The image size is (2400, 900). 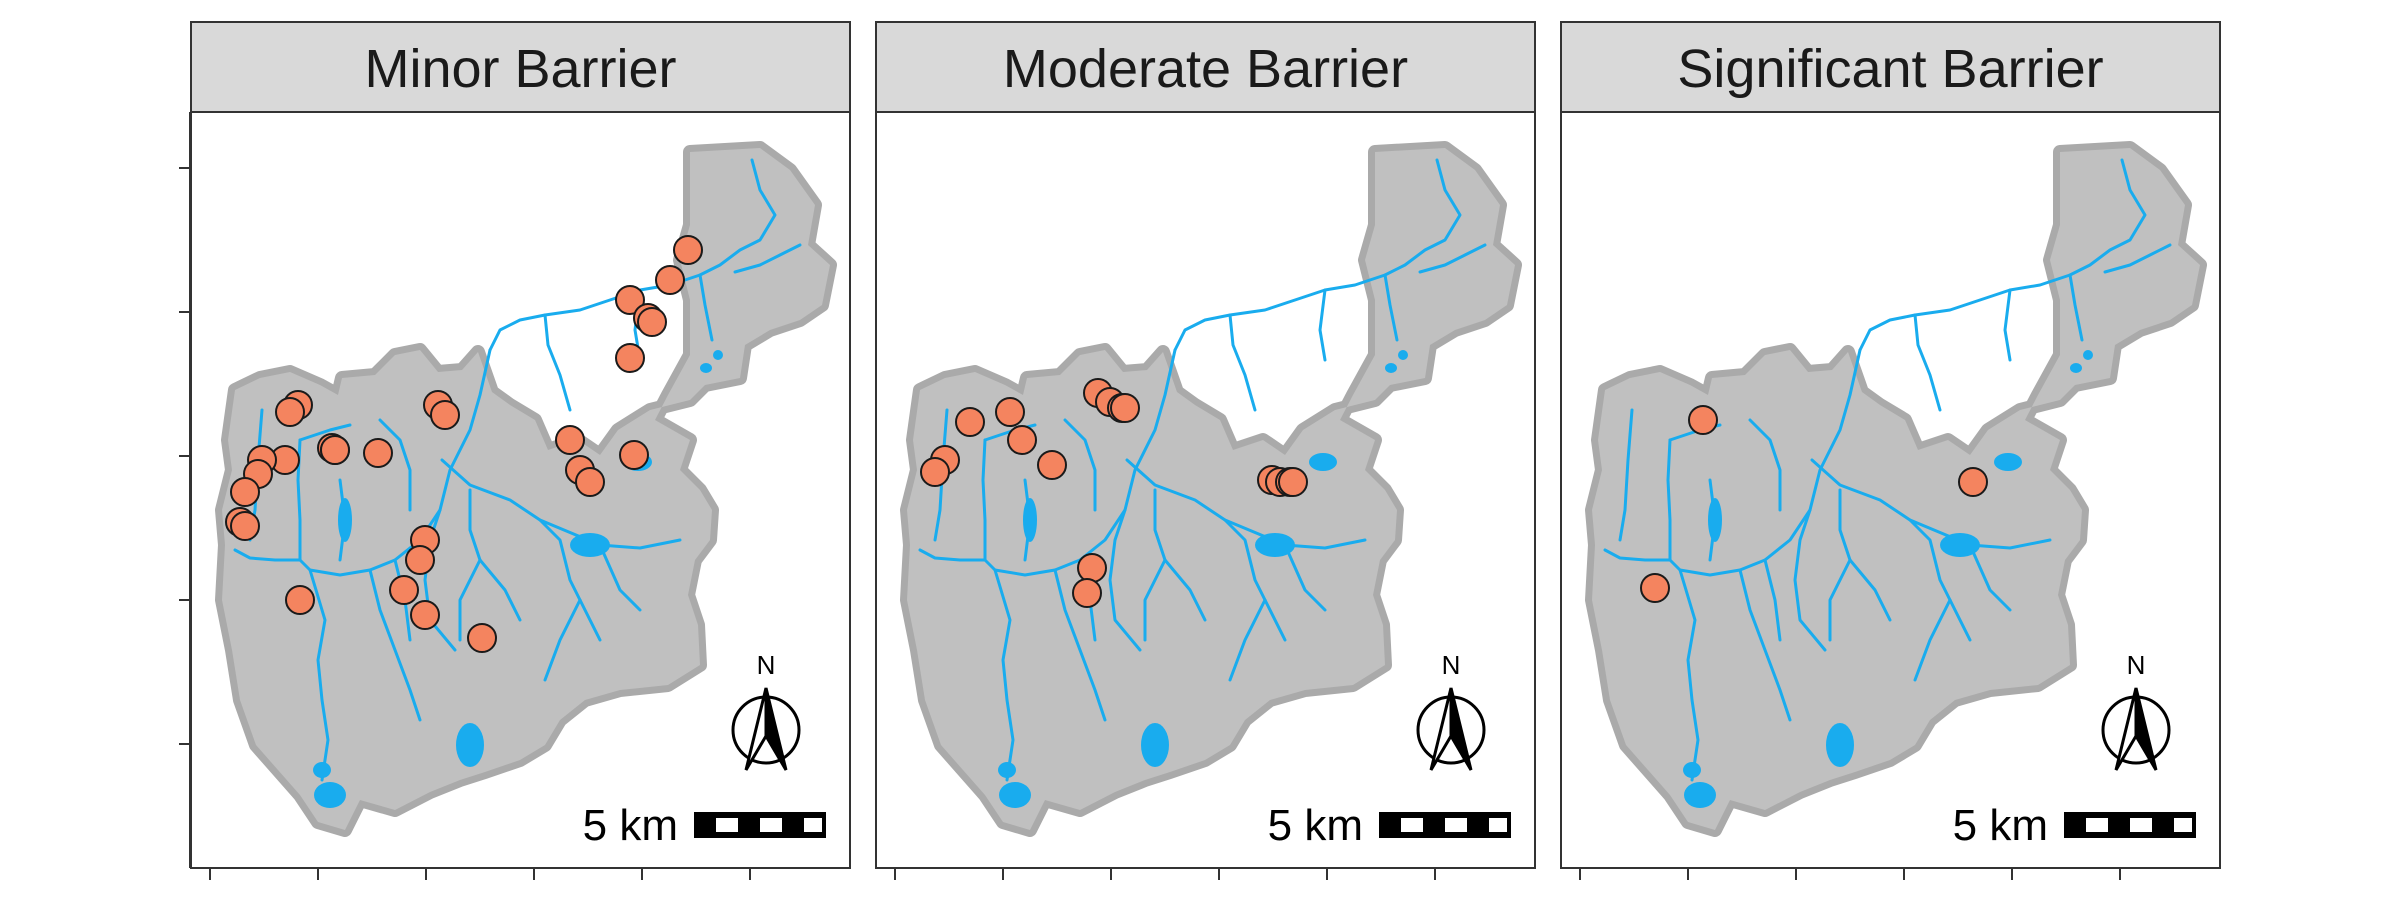 What do you see at coordinates (1165, 874) in the screenshot?
I see `x-axis` at bounding box center [1165, 874].